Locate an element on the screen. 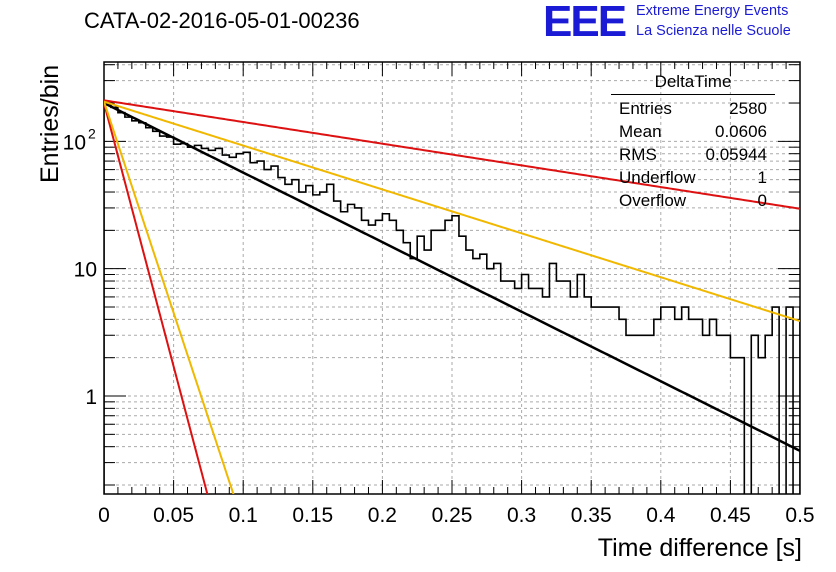 The image size is (836, 572). y-axis-label: Entries/bin is located at coordinates (50, 123).